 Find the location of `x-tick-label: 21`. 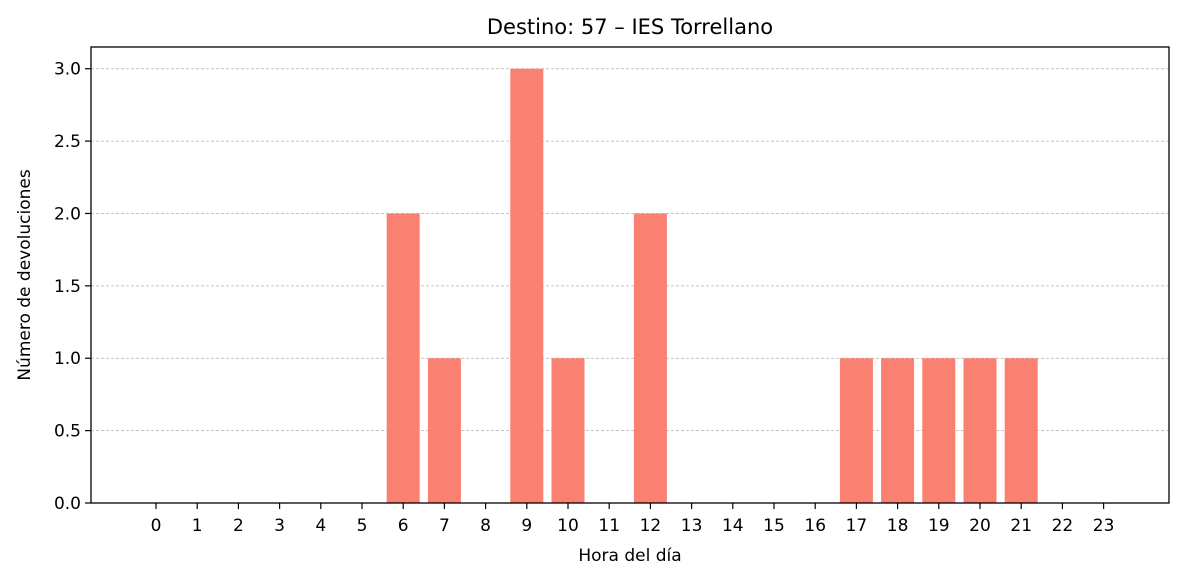

x-tick-label: 21 is located at coordinates (1021, 526).